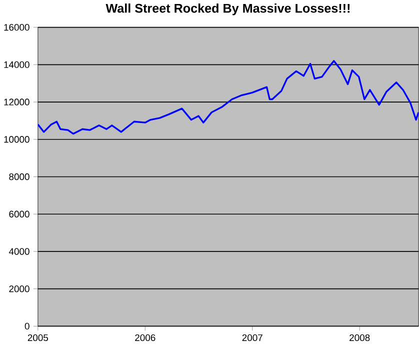  I want to click on chart-title: Wall Street Rocked By Massive Losses!!!, so click(228, 10).